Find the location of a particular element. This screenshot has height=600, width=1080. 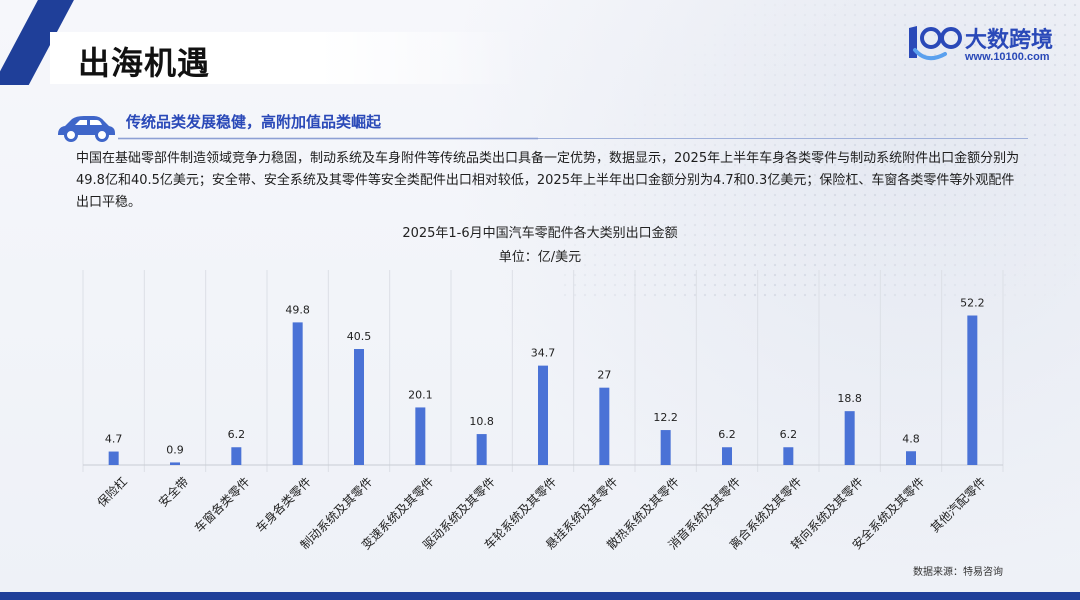

data-label-15: 52.2 is located at coordinates (972, 303).